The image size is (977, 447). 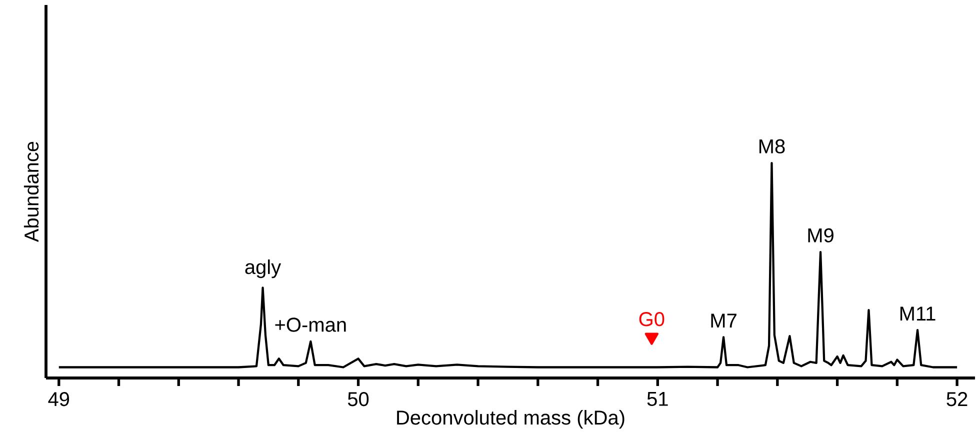 What do you see at coordinates (31, 192) in the screenshot?
I see `y-axis-title: Abundance` at bounding box center [31, 192].